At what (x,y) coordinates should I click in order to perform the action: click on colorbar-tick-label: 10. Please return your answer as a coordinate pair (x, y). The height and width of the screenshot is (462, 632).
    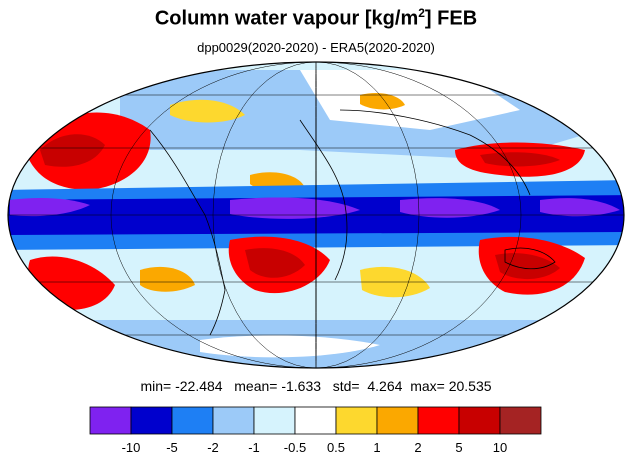
    Looking at the image, I should click on (500, 447).